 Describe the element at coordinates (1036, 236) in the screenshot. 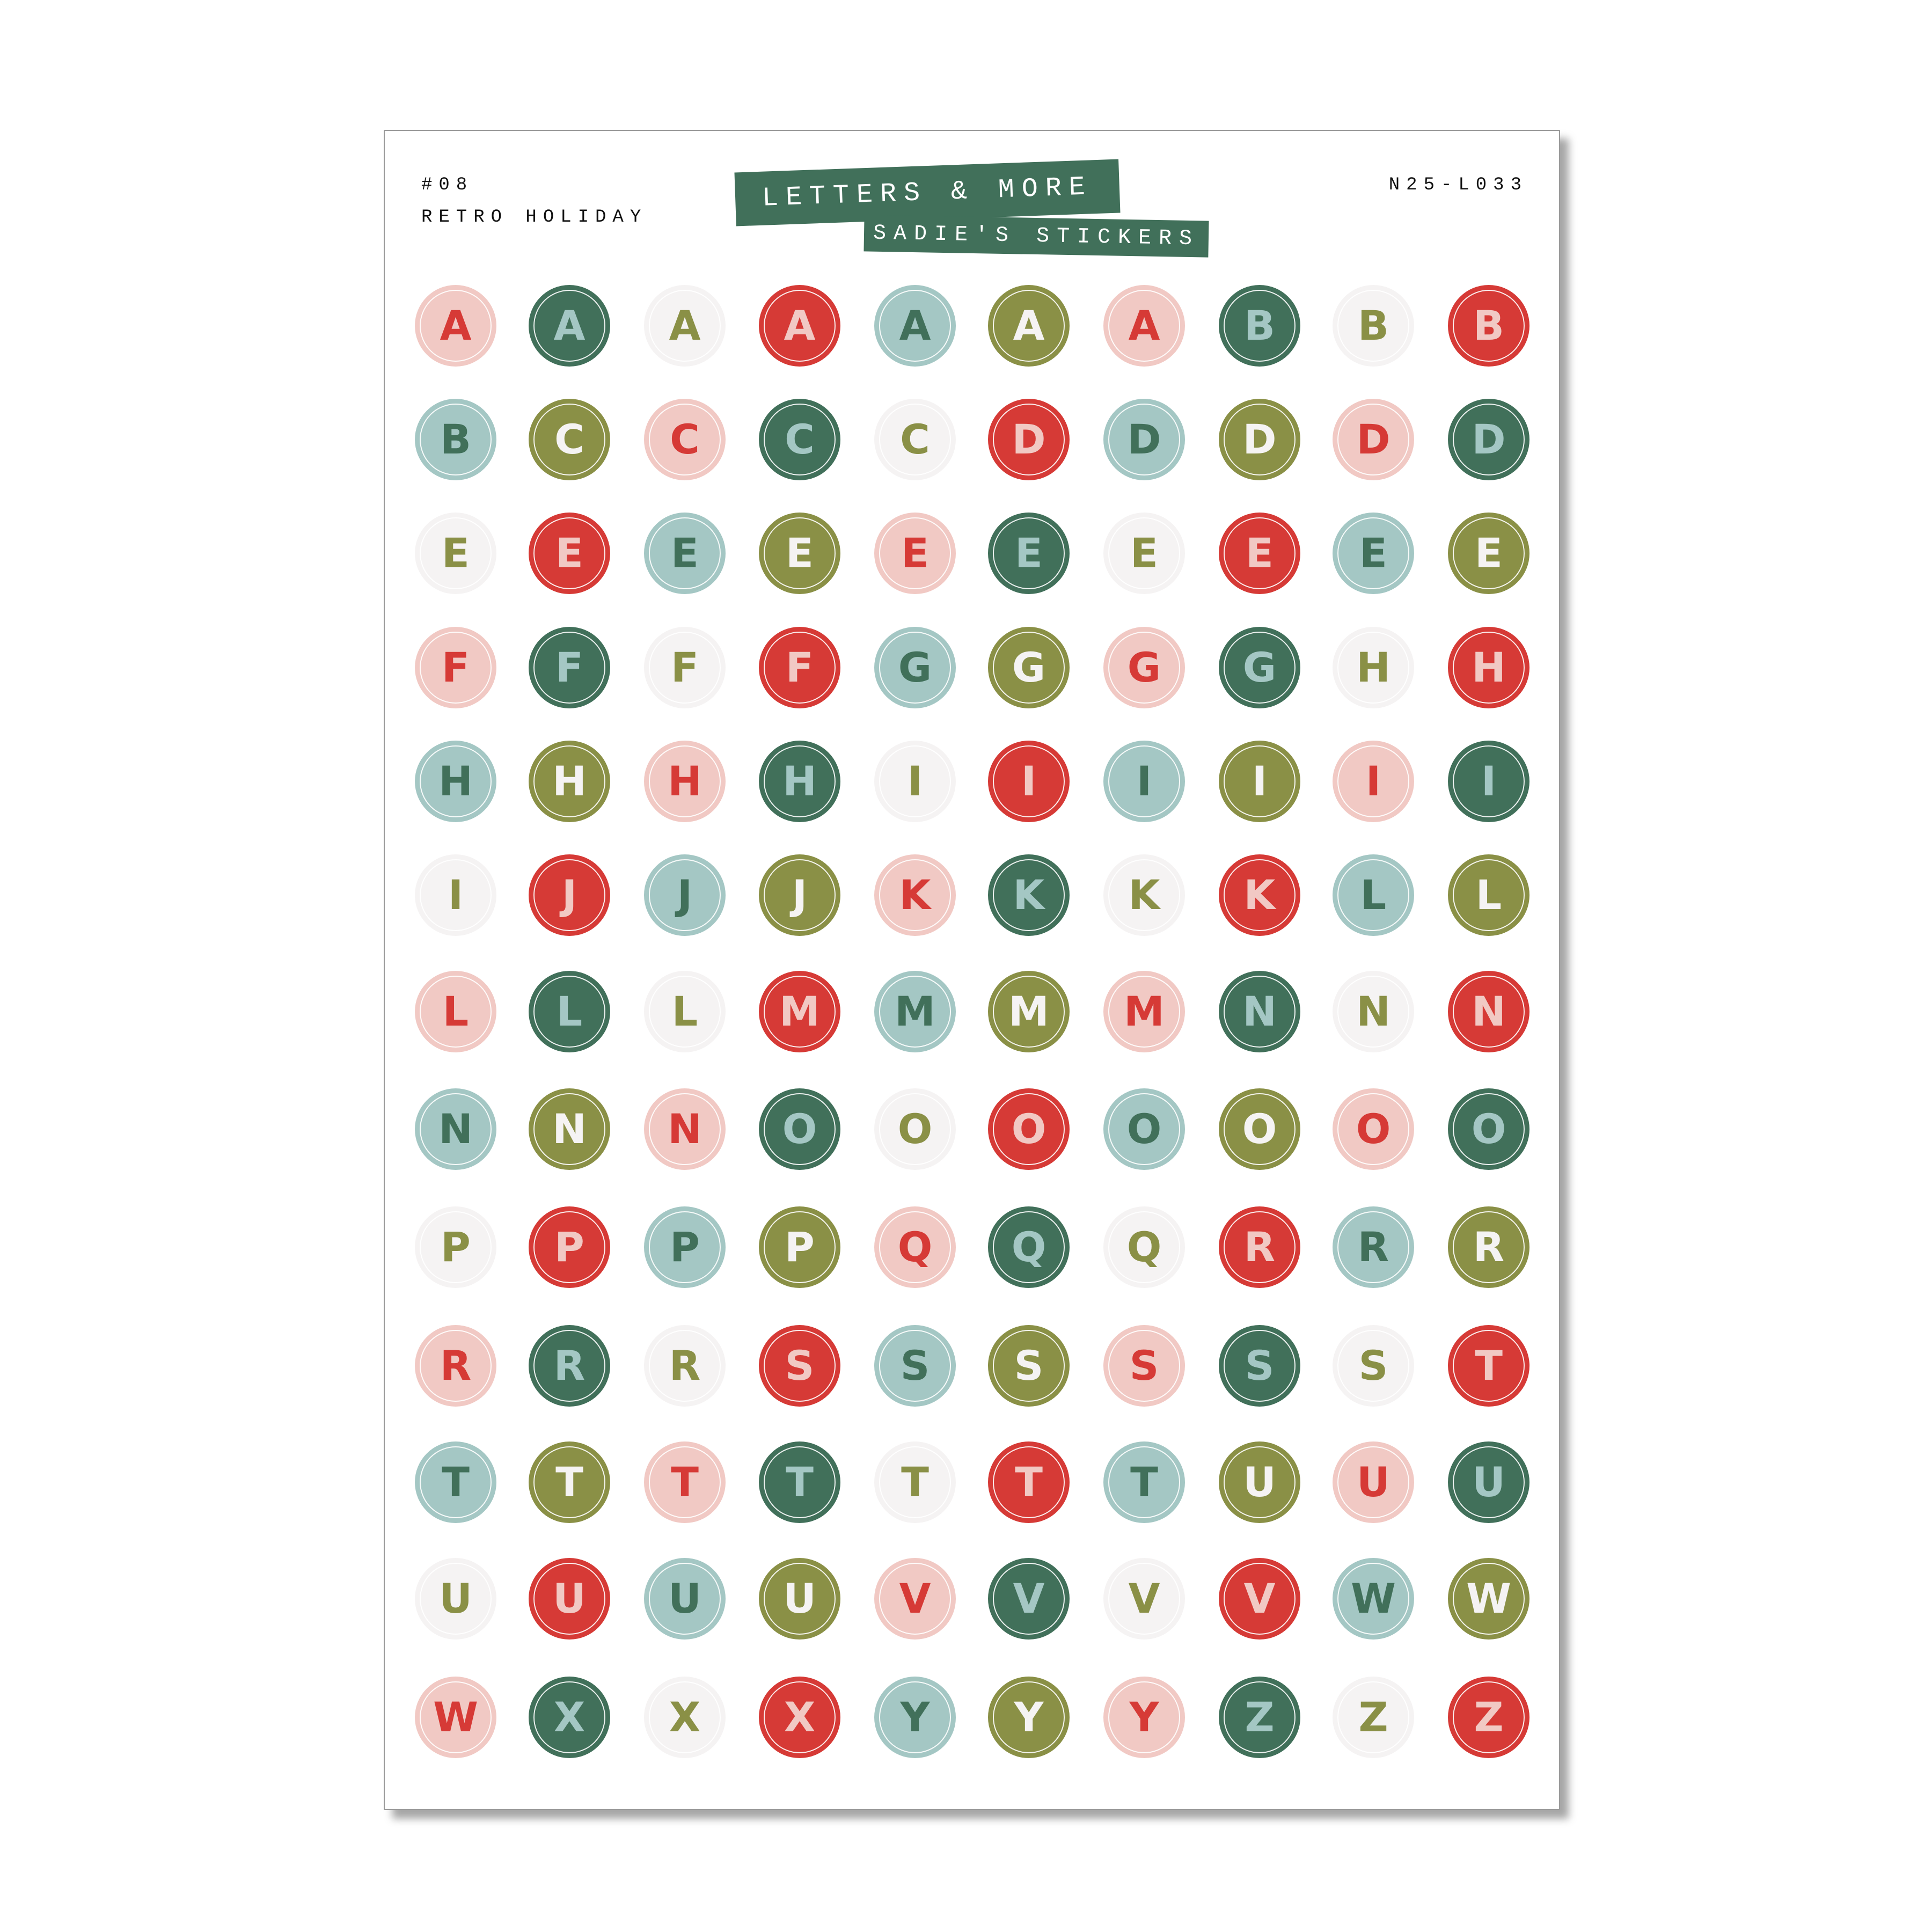

I see `brand-banner: SADIE'S STICKERS` at that location.